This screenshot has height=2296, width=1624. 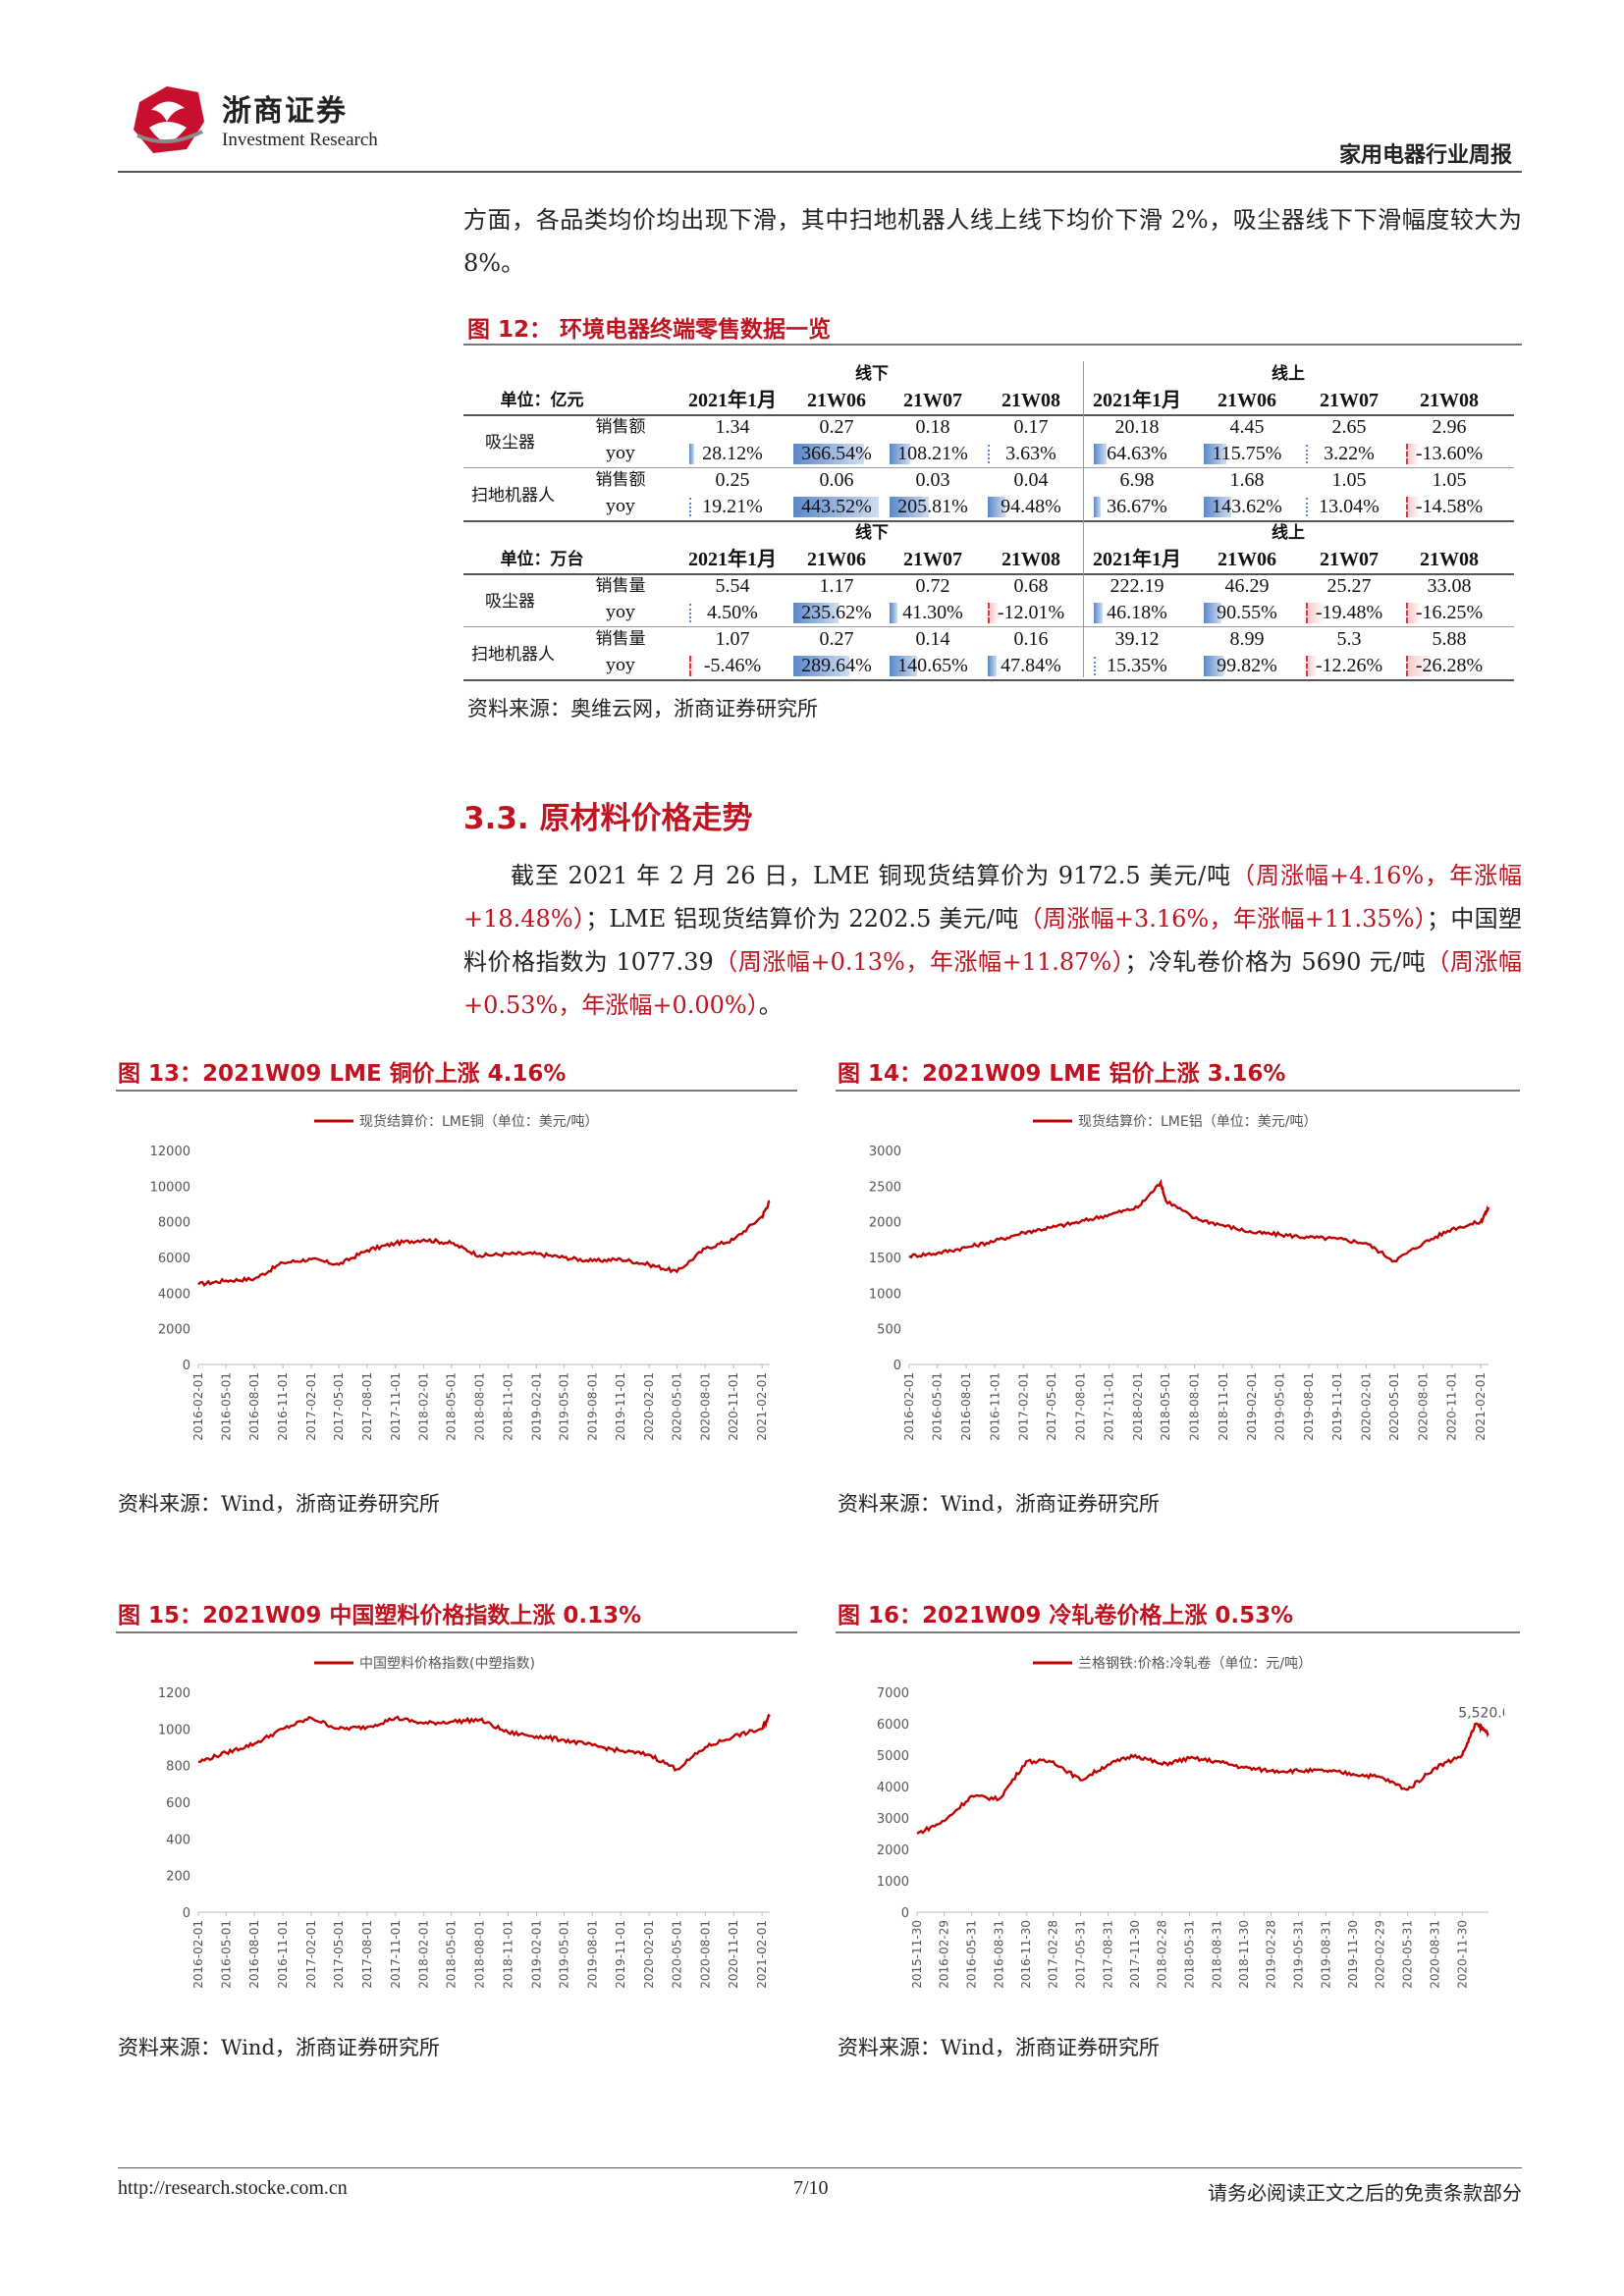 I want to click on x-tick-label: 2019-05-31, so click(x=1298, y=1954).